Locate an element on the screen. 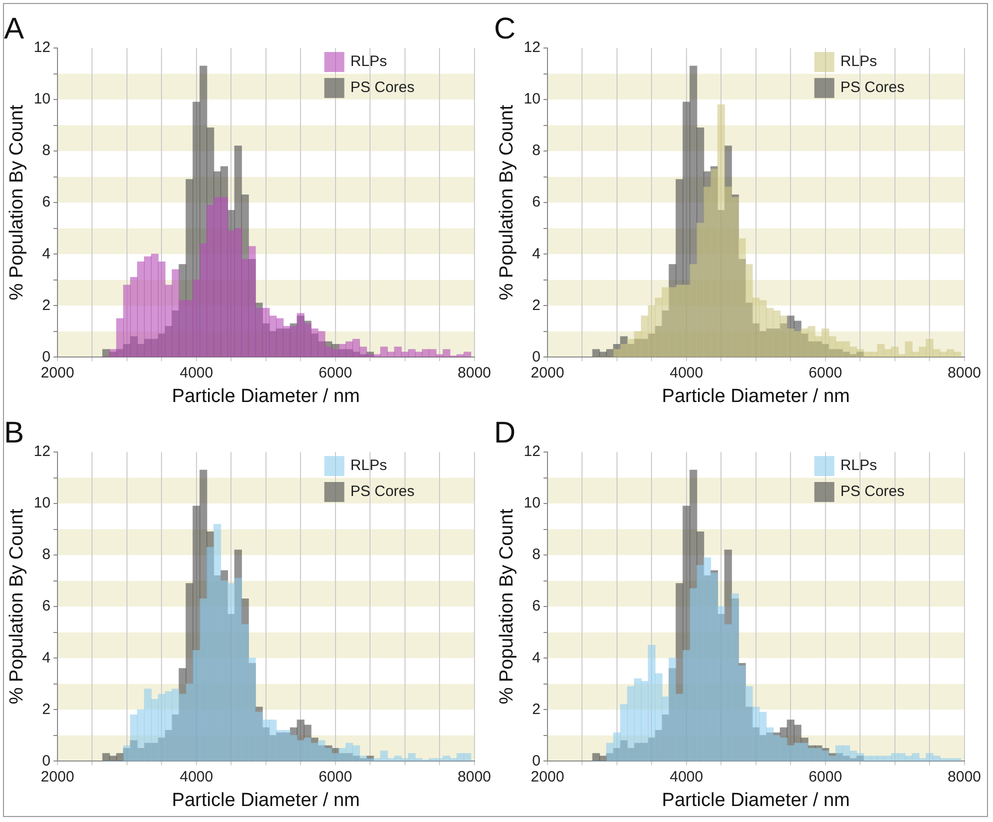 The height and width of the screenshot is (822, 993). chart-title: C is located at coordinates (505, 29).